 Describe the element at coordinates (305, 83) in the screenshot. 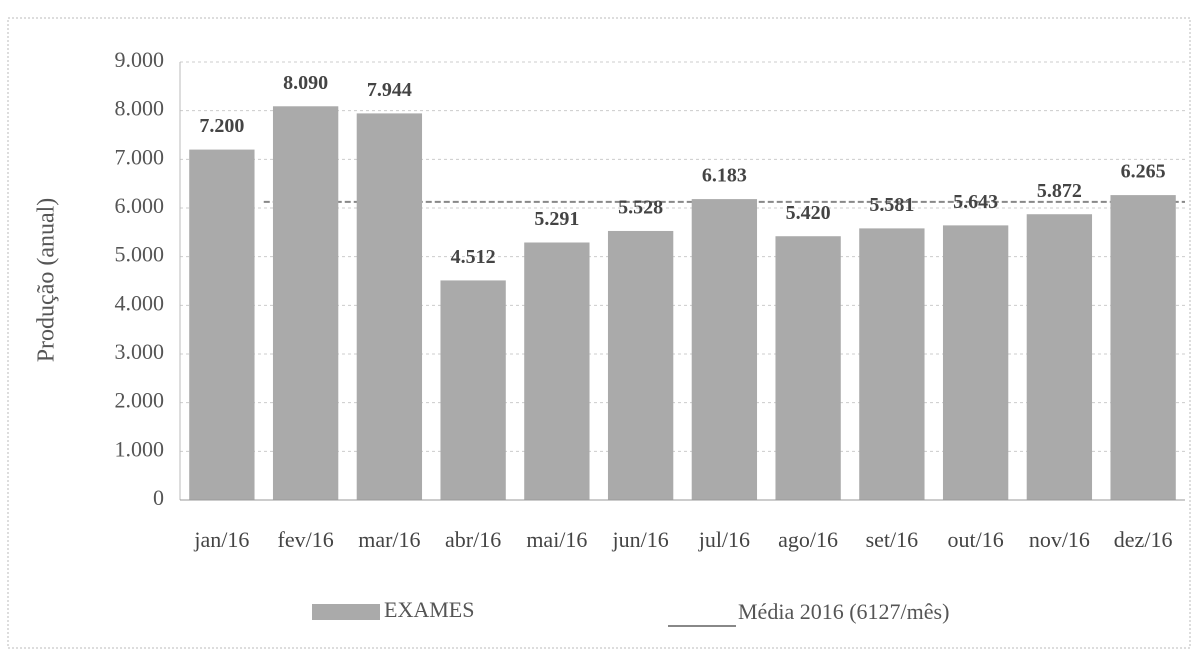

I see `data-label: 8.090` at that location.